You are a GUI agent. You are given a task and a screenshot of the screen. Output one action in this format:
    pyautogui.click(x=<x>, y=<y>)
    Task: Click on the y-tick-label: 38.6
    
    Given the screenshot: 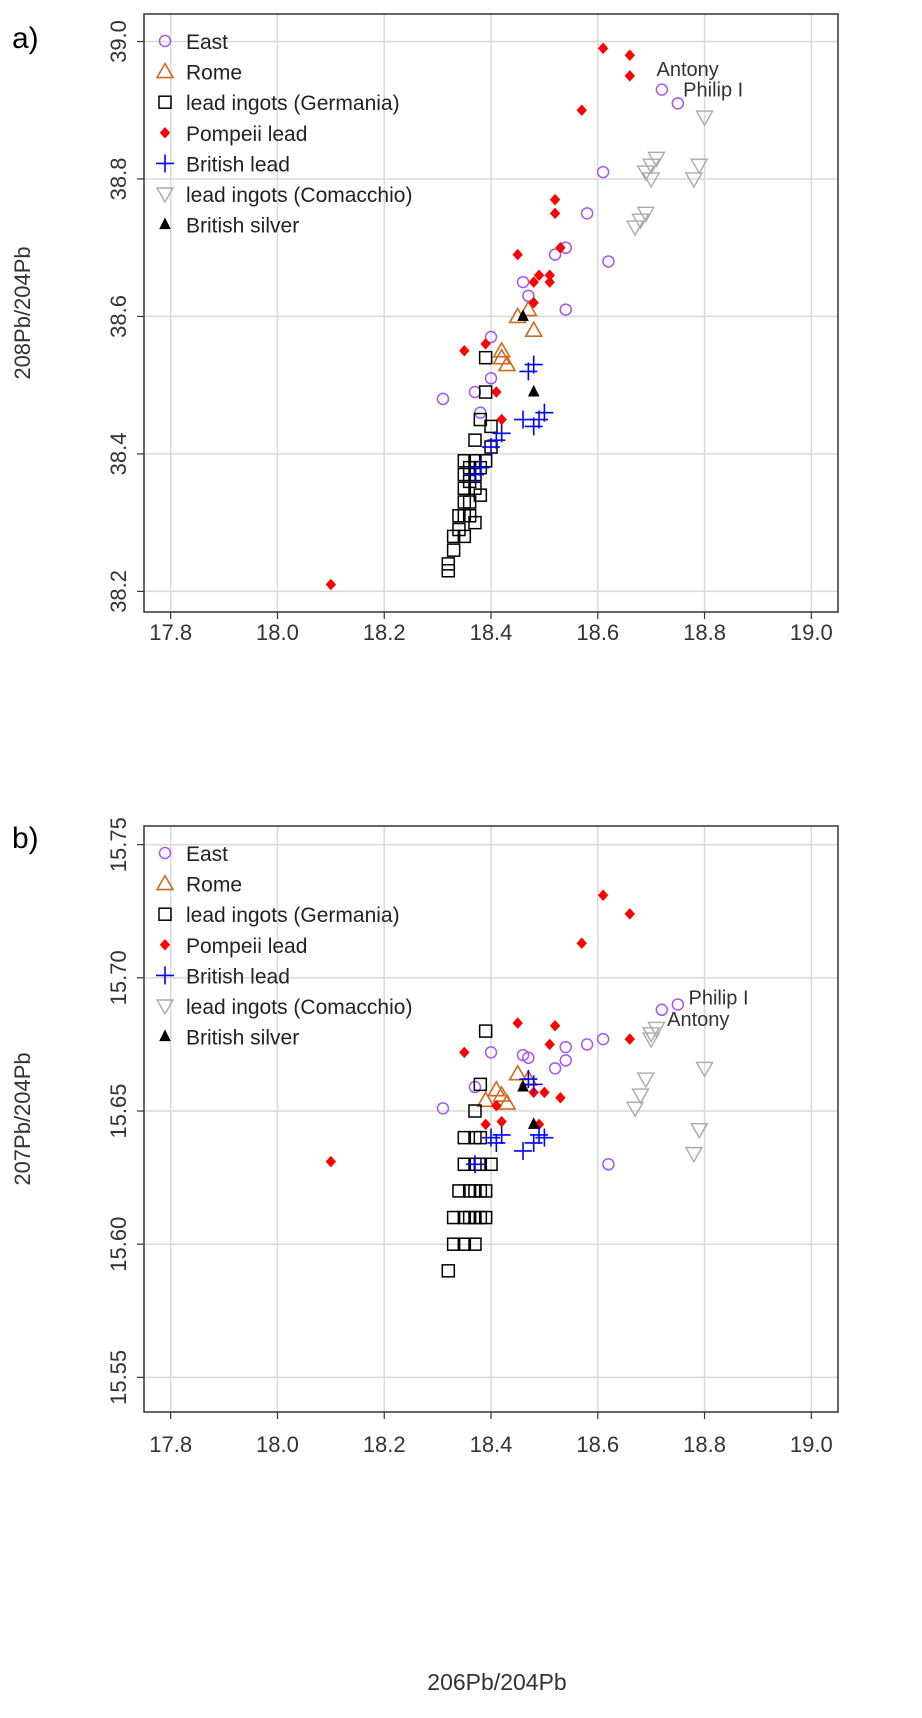 What is the action you would take?
    pyautogui.click(x=118, y=316)
    